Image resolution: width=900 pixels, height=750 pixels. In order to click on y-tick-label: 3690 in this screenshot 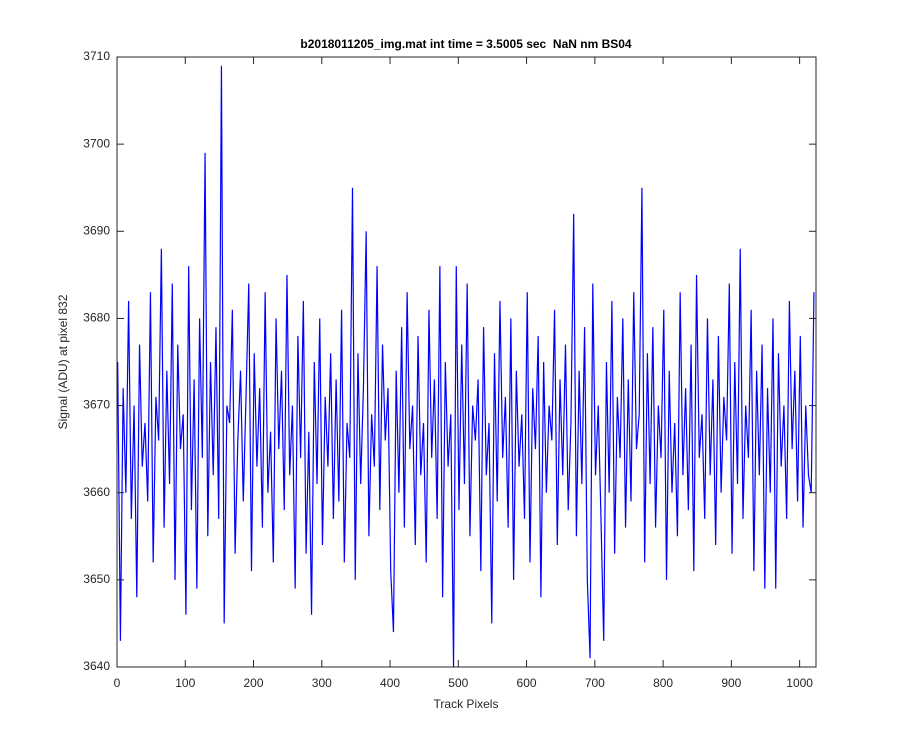, I will do `click(96, 230)`.